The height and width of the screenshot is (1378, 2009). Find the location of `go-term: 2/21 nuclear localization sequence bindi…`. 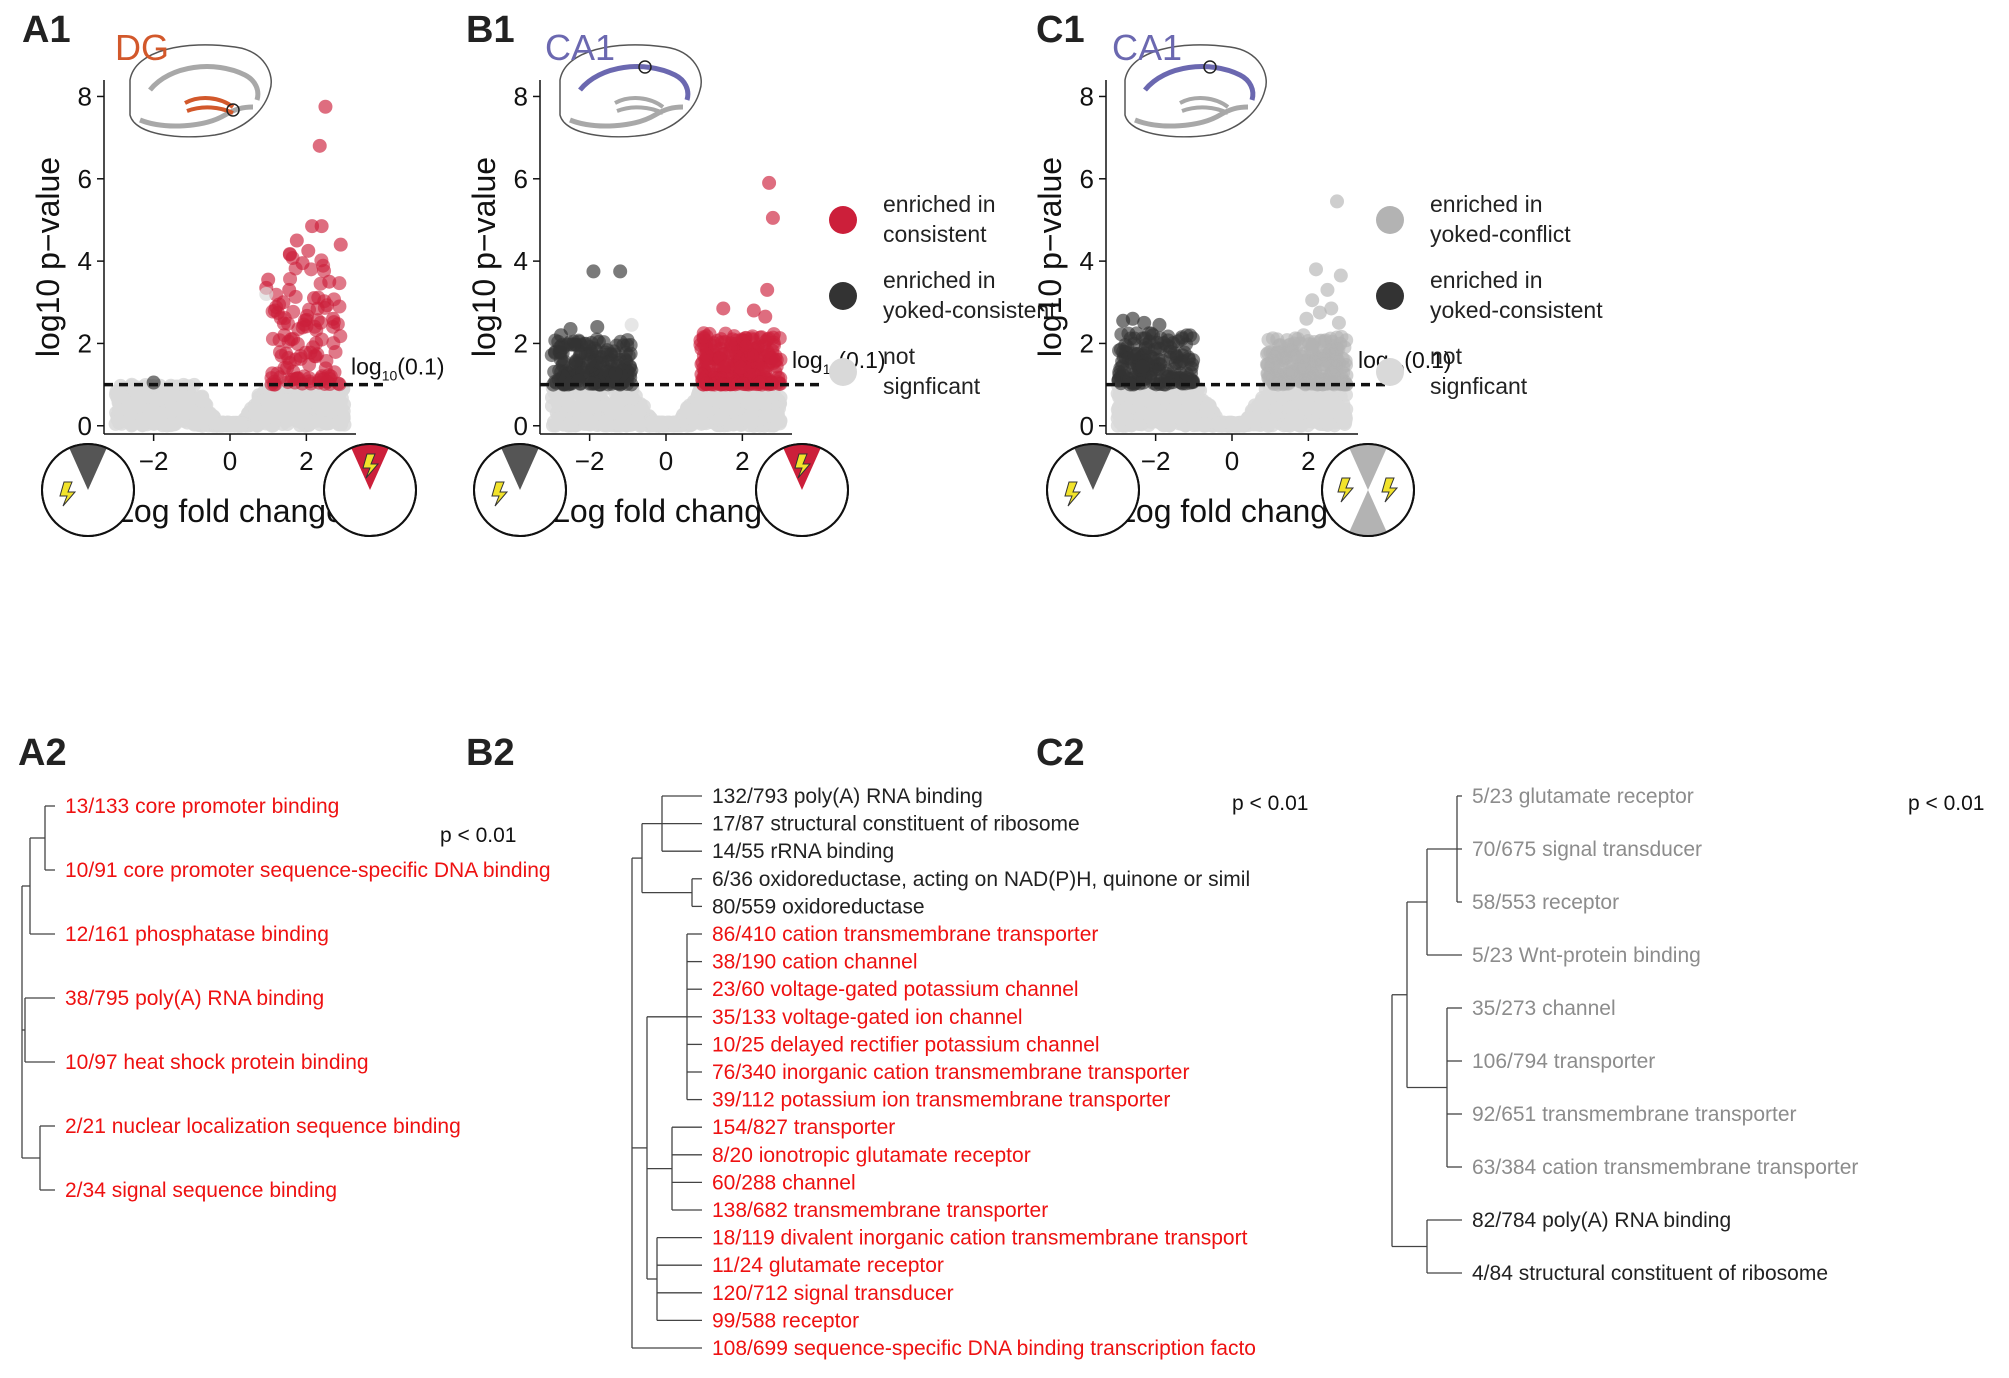

go-term: 2/21 nuclear localization sequence bindi… is located at coordinates (263, 1126).